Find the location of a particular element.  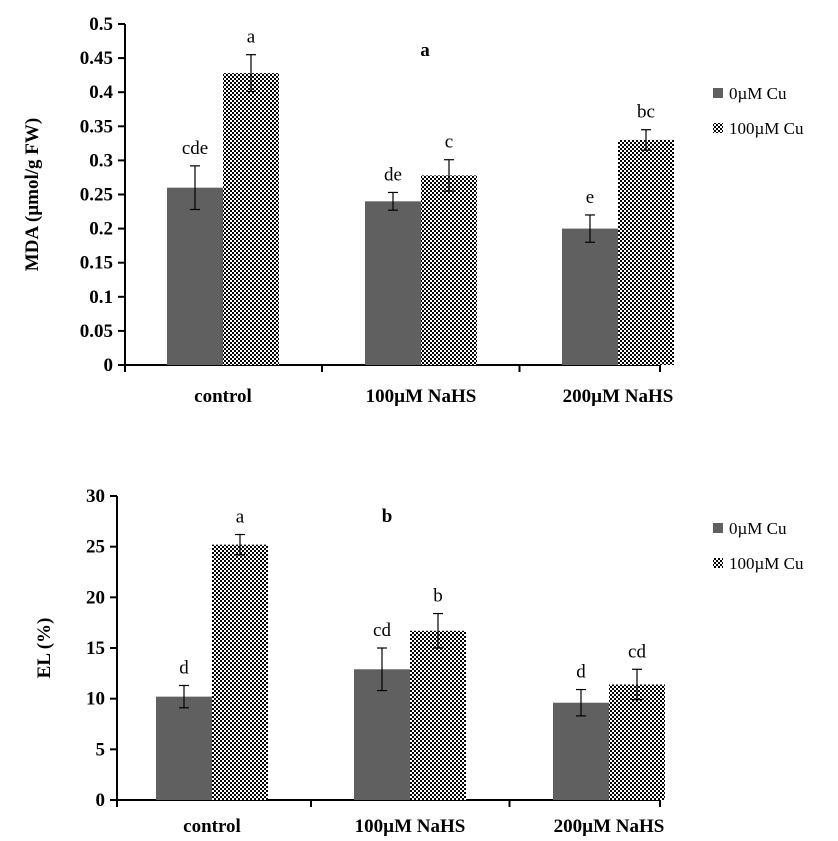

y-tick-label: 0.3 is located at coordinates (101, 160).